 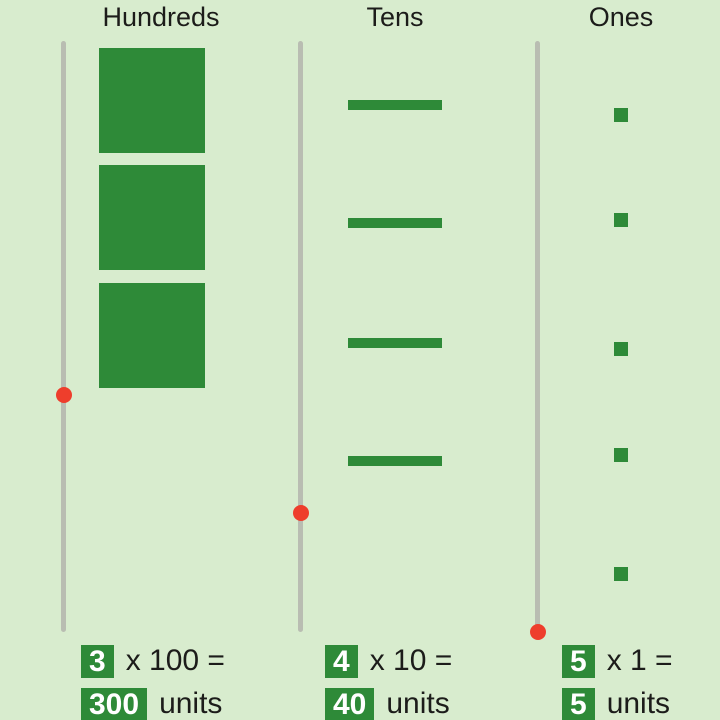 I want to click on tens-count-badge: 4, so click(x=341, y=661).